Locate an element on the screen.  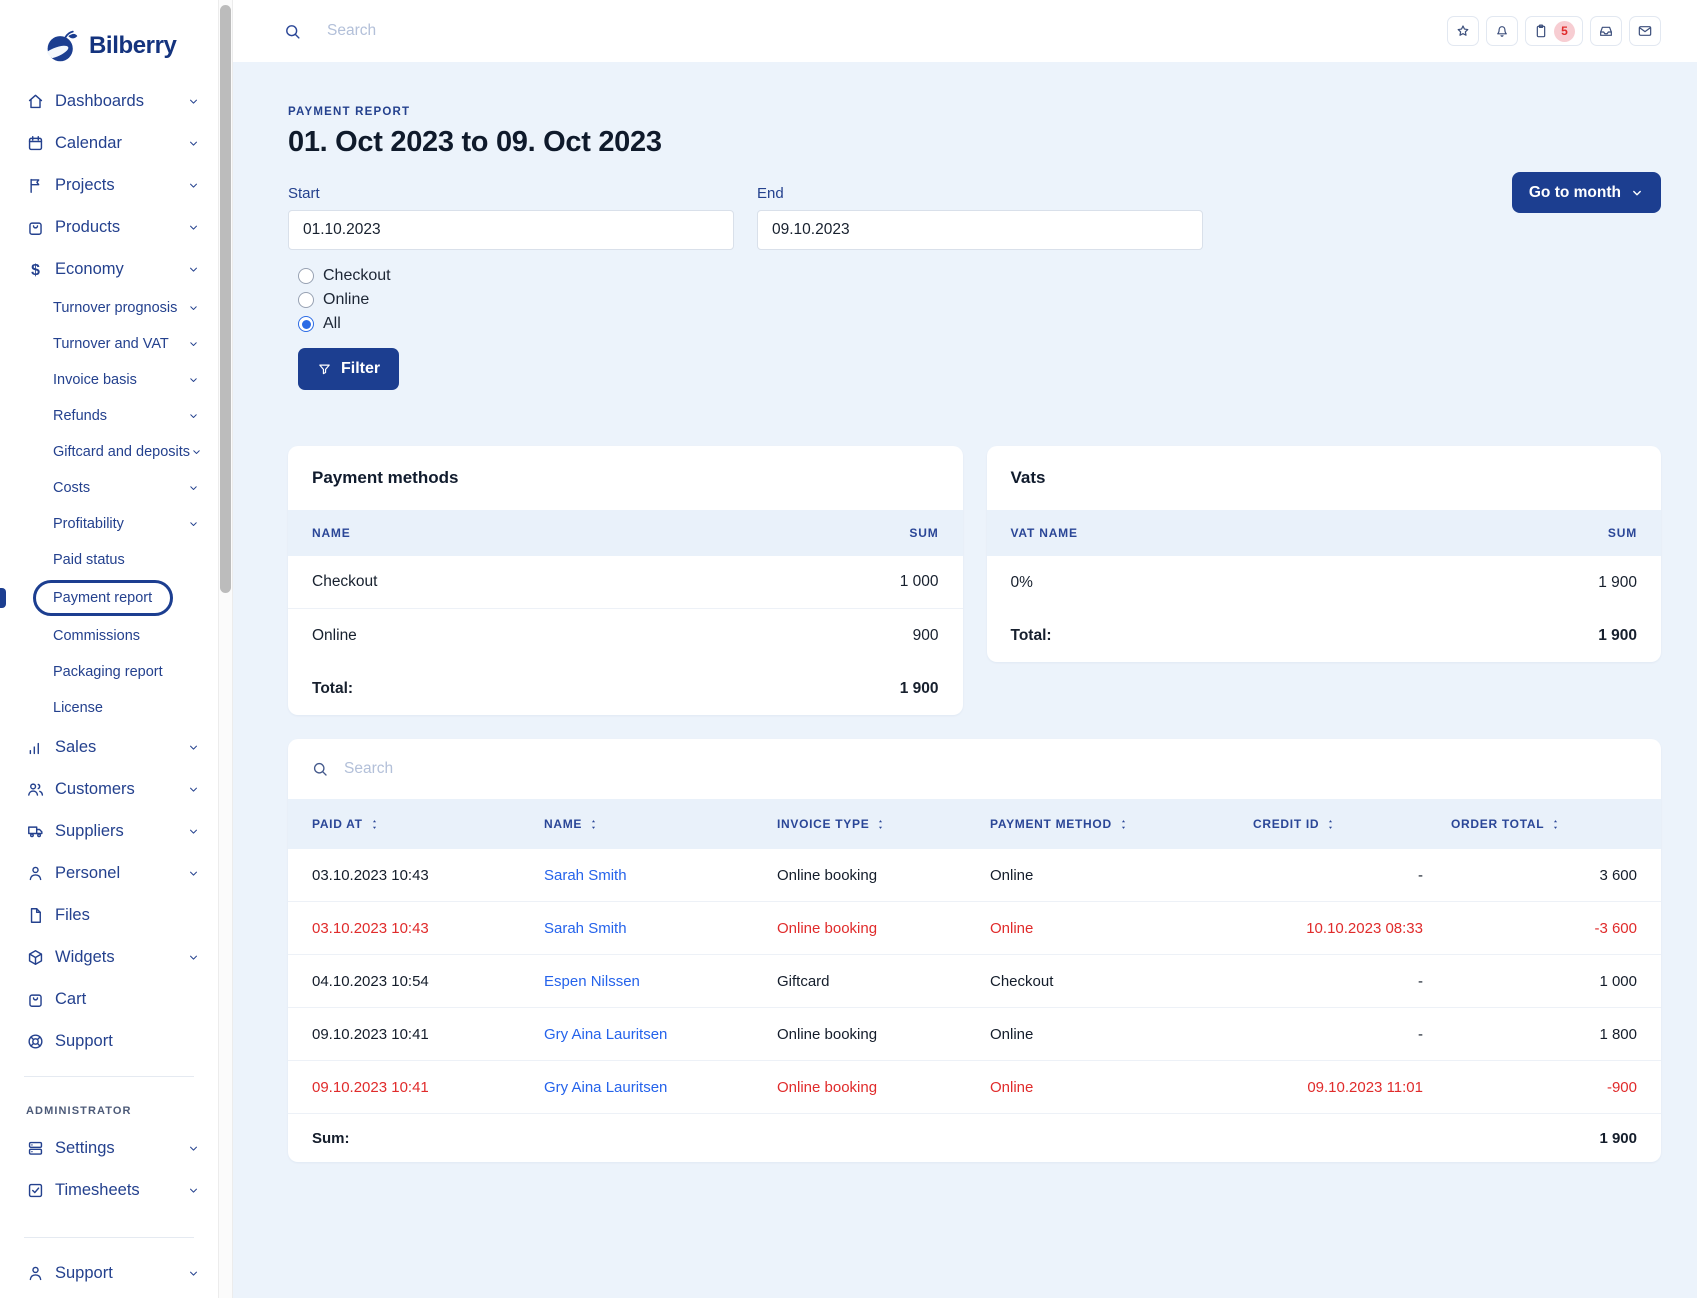
clipboard-icon is located at coordinates (1541, 31).